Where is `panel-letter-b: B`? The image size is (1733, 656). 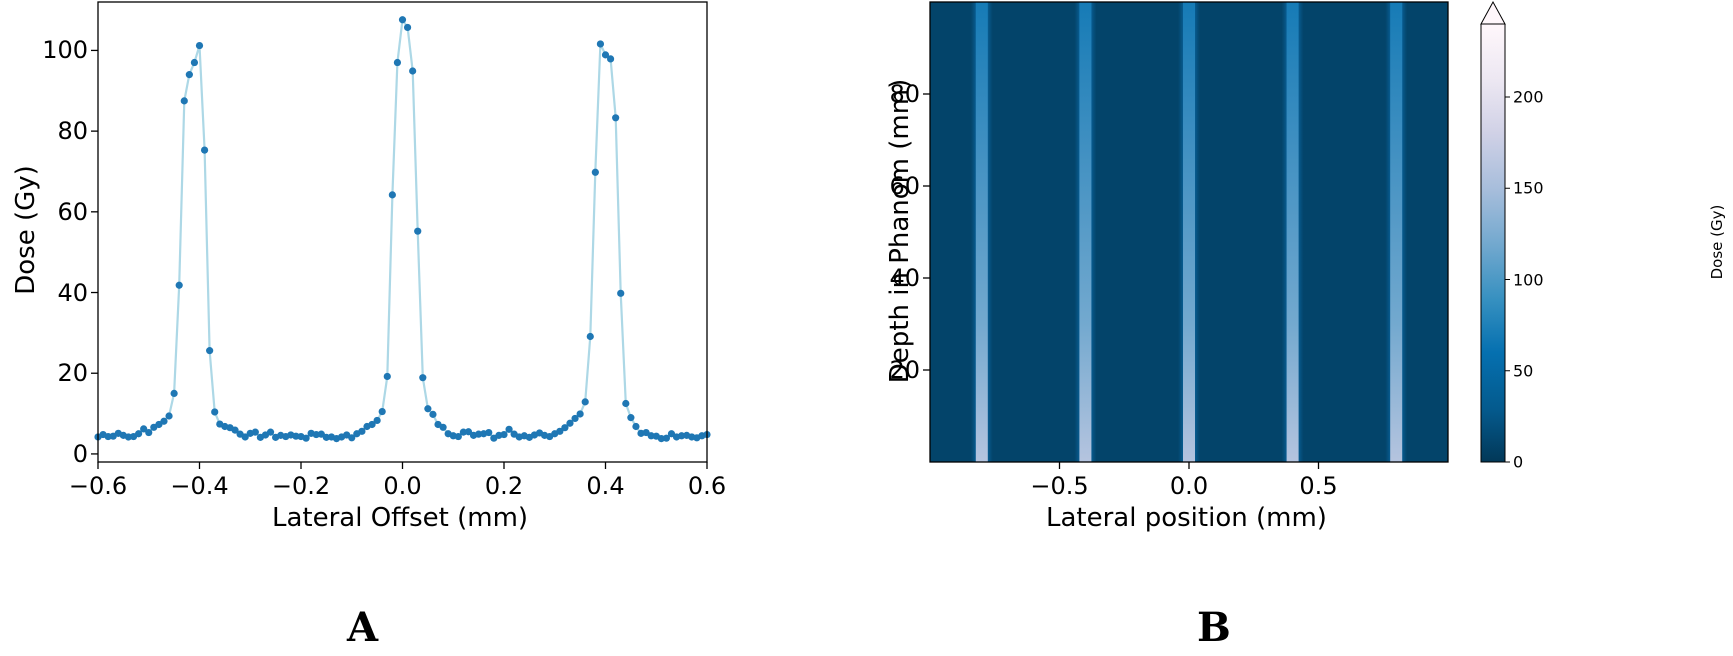
panel-letter-b: B is located at coordinates (1214, 627).